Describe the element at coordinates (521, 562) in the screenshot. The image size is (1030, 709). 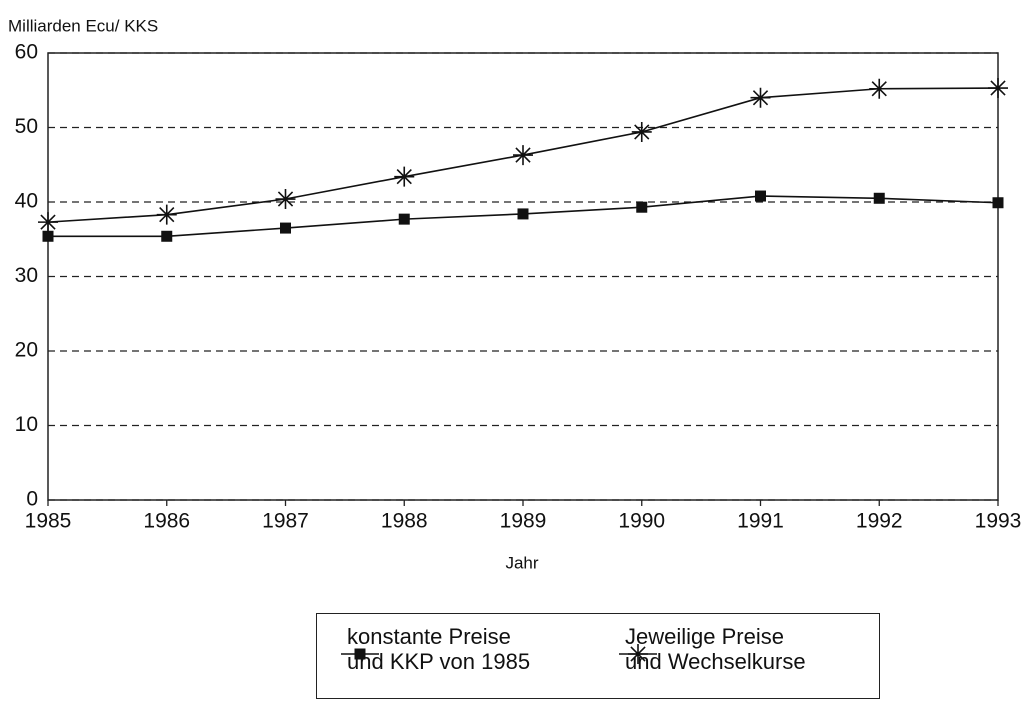
I see `x-axis-label: Jahr` at that location.